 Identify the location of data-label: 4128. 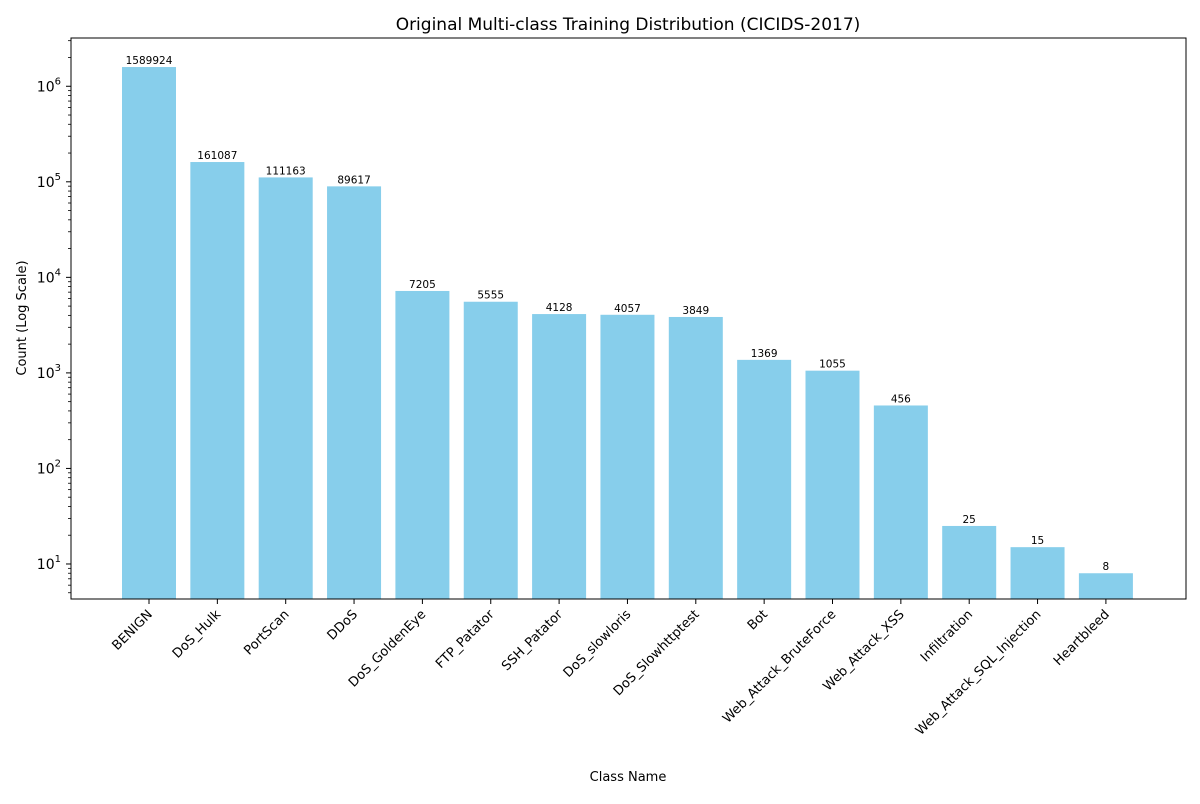
(559, 308).